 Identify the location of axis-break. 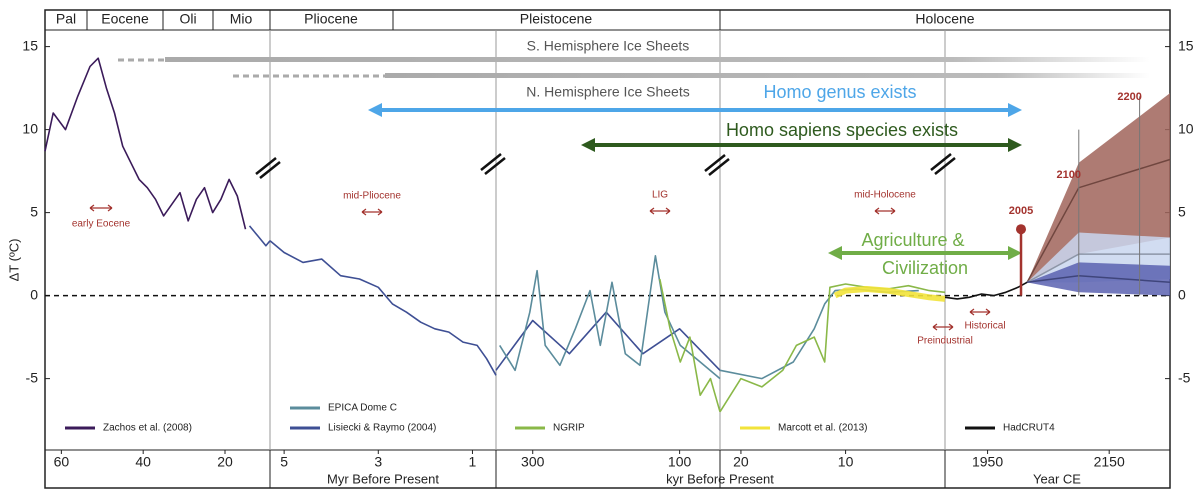
(605, 166).